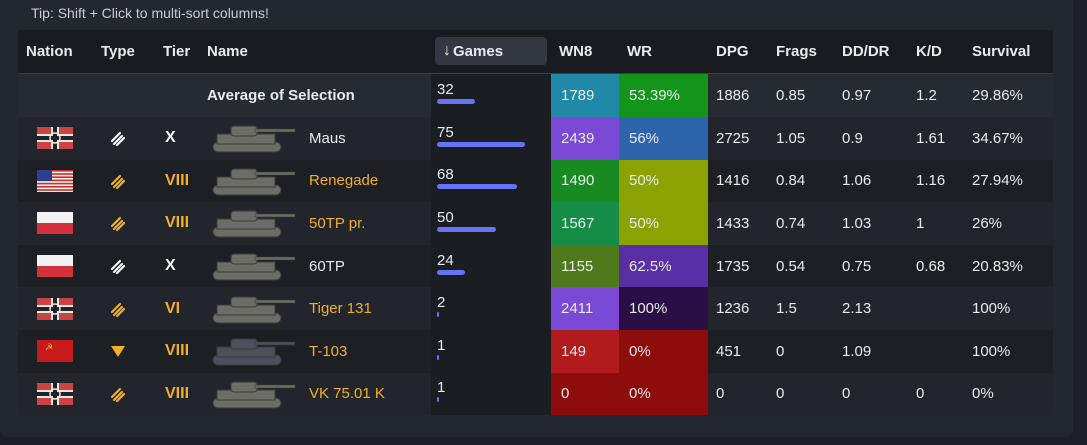 The width and height of the screenshot is (1087, 445). I want to click on wn8-value: 0, so click(585, 394).